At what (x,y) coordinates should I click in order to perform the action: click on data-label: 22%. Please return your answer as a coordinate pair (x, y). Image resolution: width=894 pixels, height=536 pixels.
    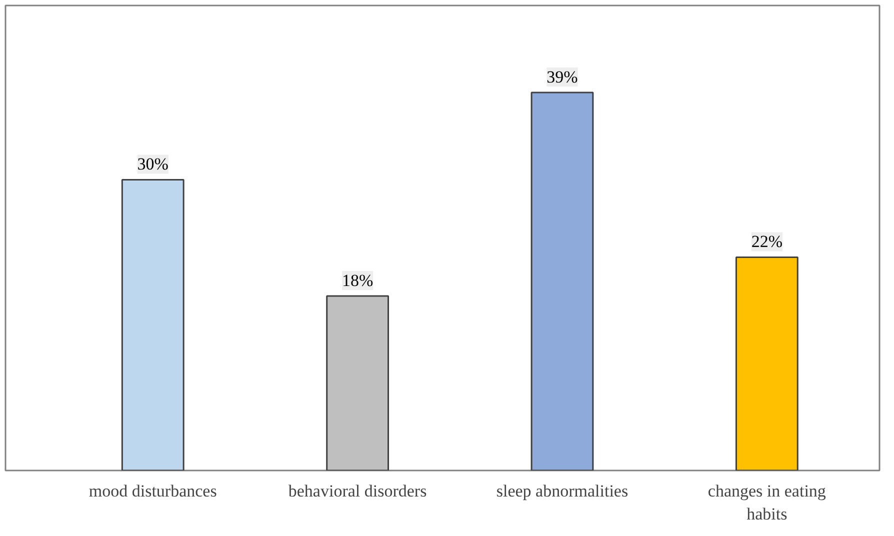
    Looking at the image, I should click on (767, 242).